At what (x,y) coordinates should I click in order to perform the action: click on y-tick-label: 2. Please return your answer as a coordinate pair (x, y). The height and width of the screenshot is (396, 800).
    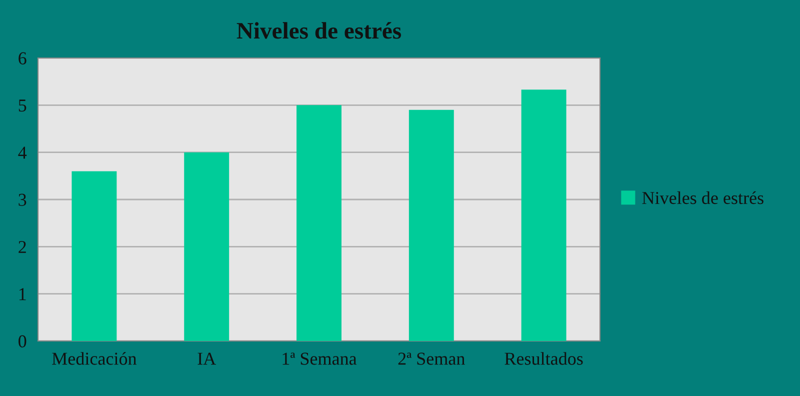
    Looking at the image, I should click on (22, 246).